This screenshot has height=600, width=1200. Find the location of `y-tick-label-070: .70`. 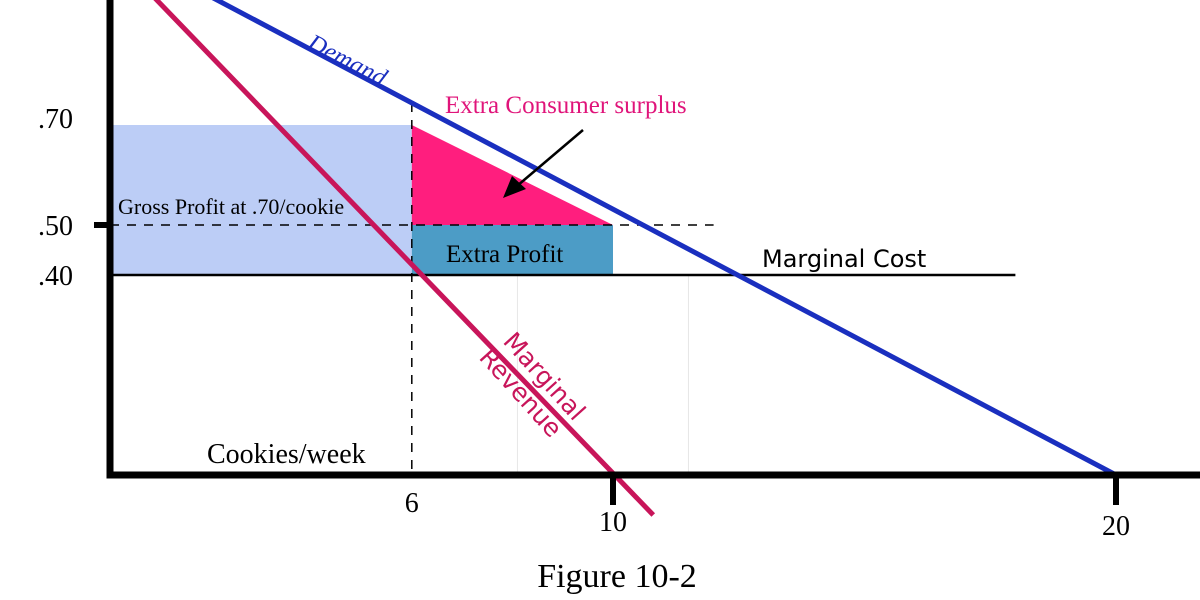

y-tick-label-070: .70 is located at coordinates (55, 119).